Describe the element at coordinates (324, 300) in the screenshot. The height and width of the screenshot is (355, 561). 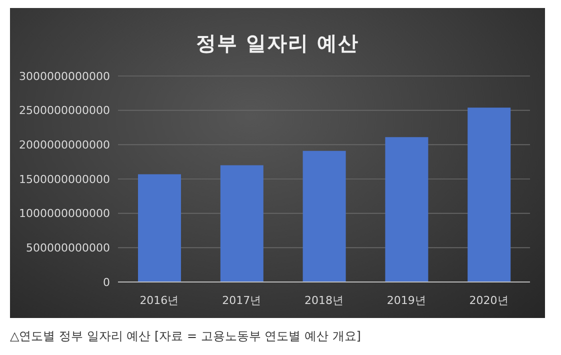
I see `x-tick-label: 2018년` at that location.